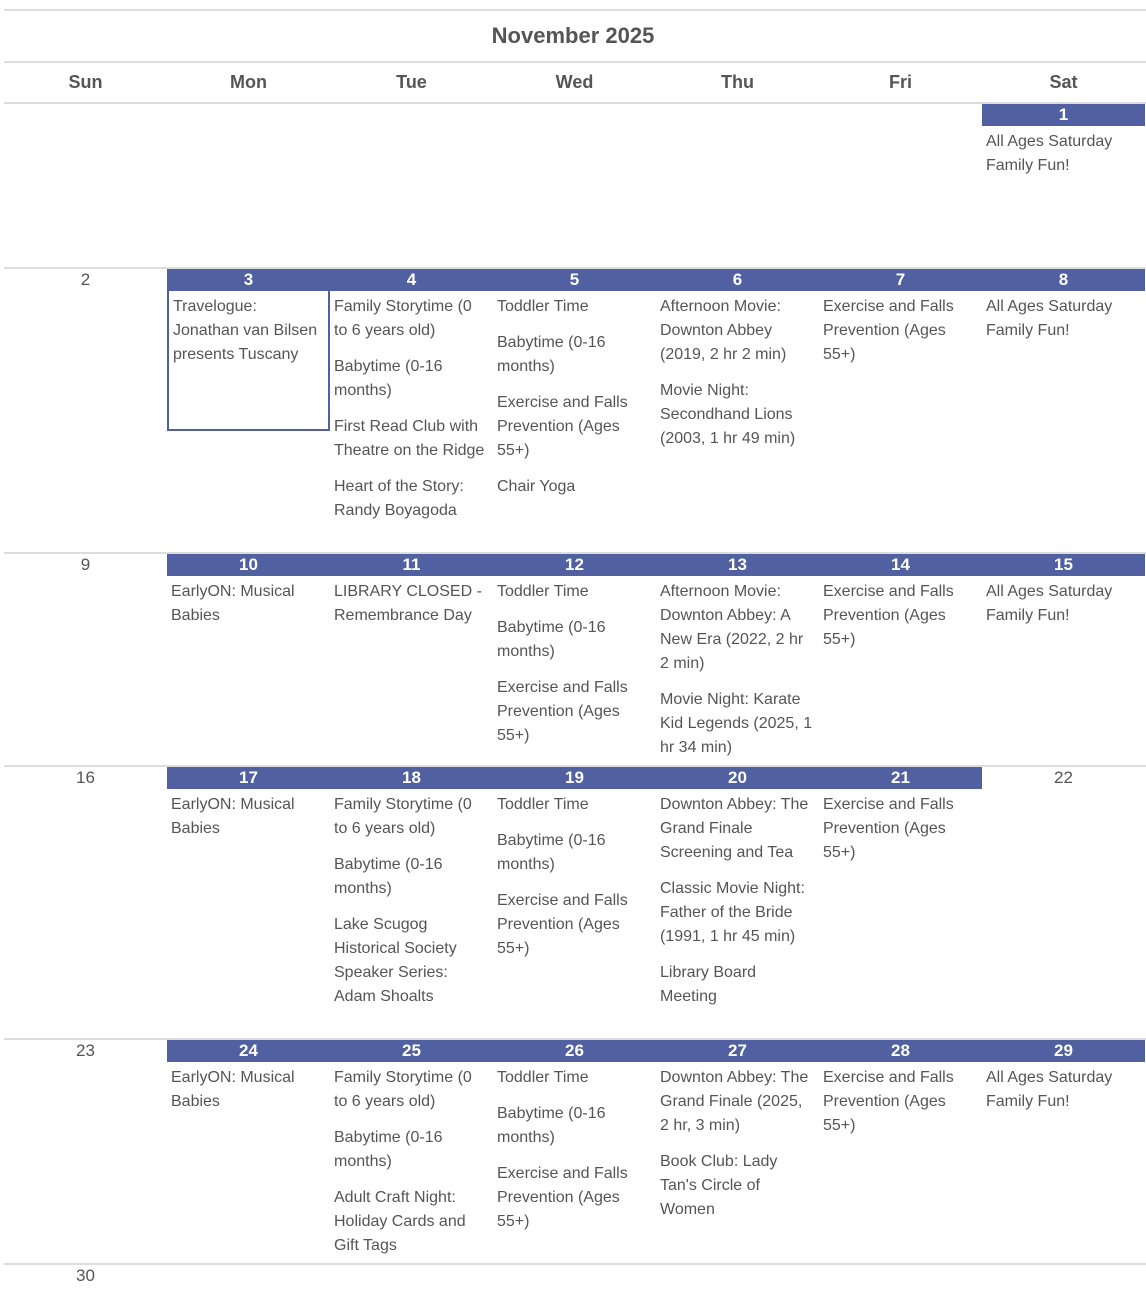  Describe the element at coordinates (900, 1051) in the screenshot. I see `day-number: 28` at that location.